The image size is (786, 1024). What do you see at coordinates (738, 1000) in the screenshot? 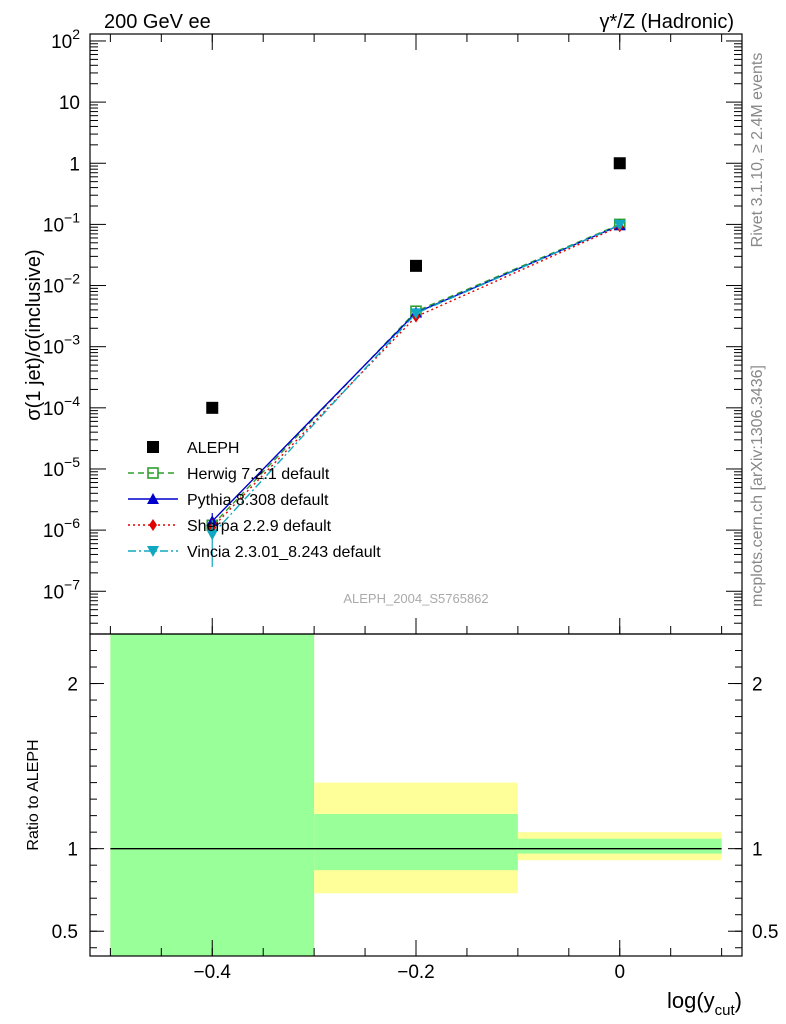
I see `x-axis-label-close: )` at bounding box center [738, 1000].